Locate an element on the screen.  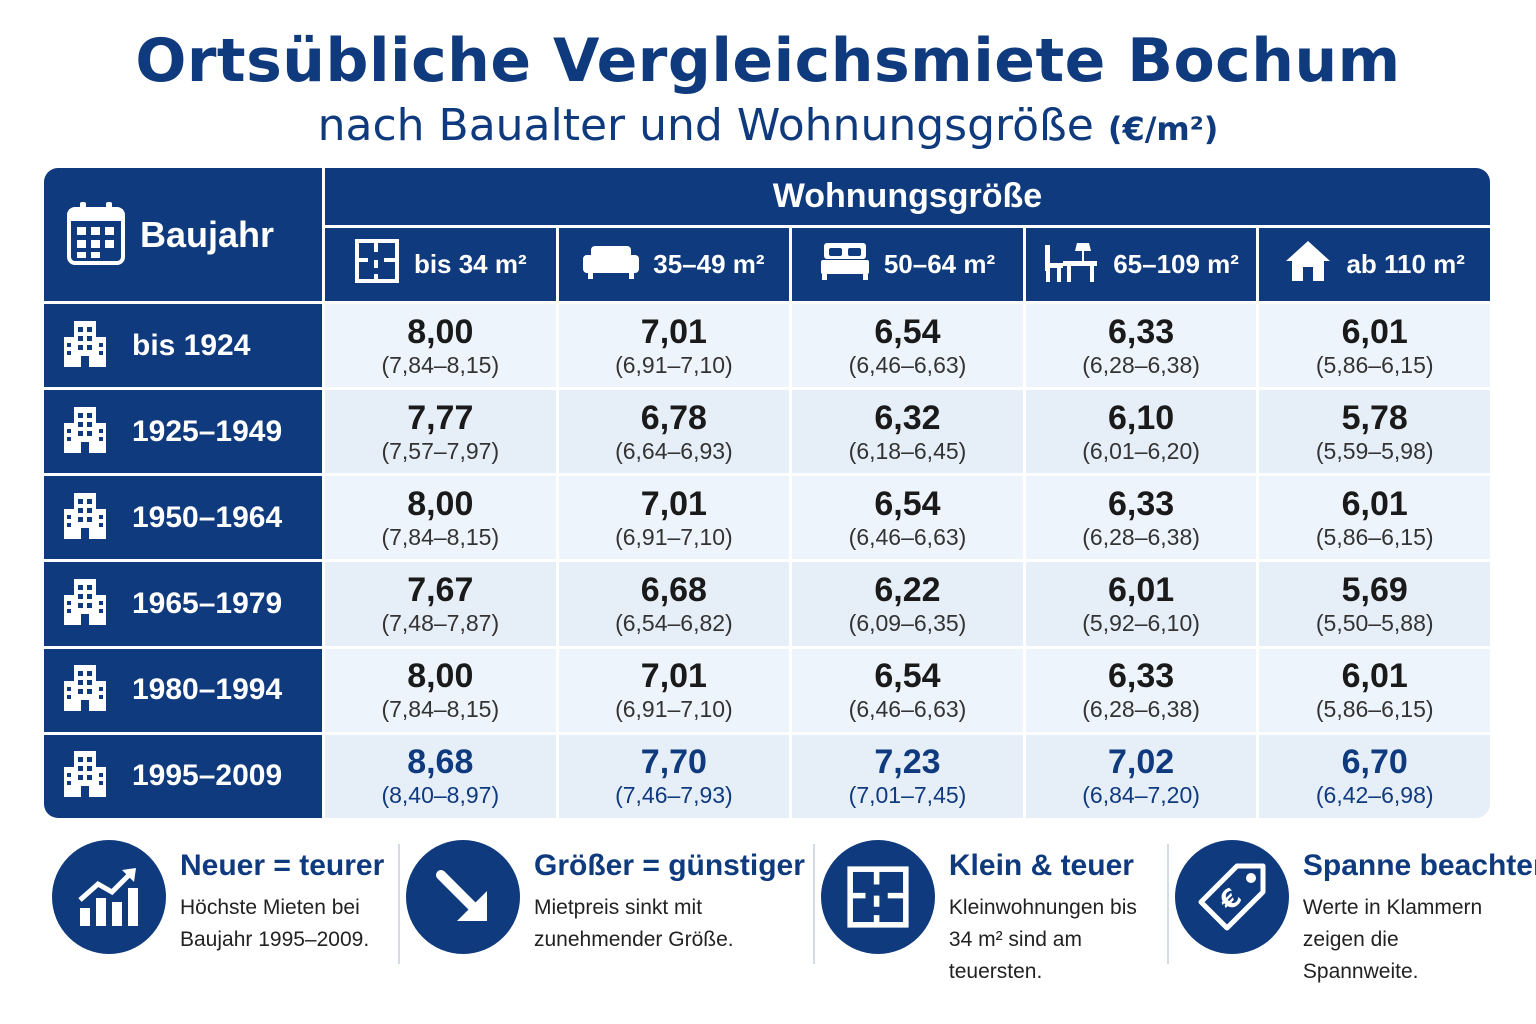
cell-value: 7,77 is located at coordinates (440, 417).